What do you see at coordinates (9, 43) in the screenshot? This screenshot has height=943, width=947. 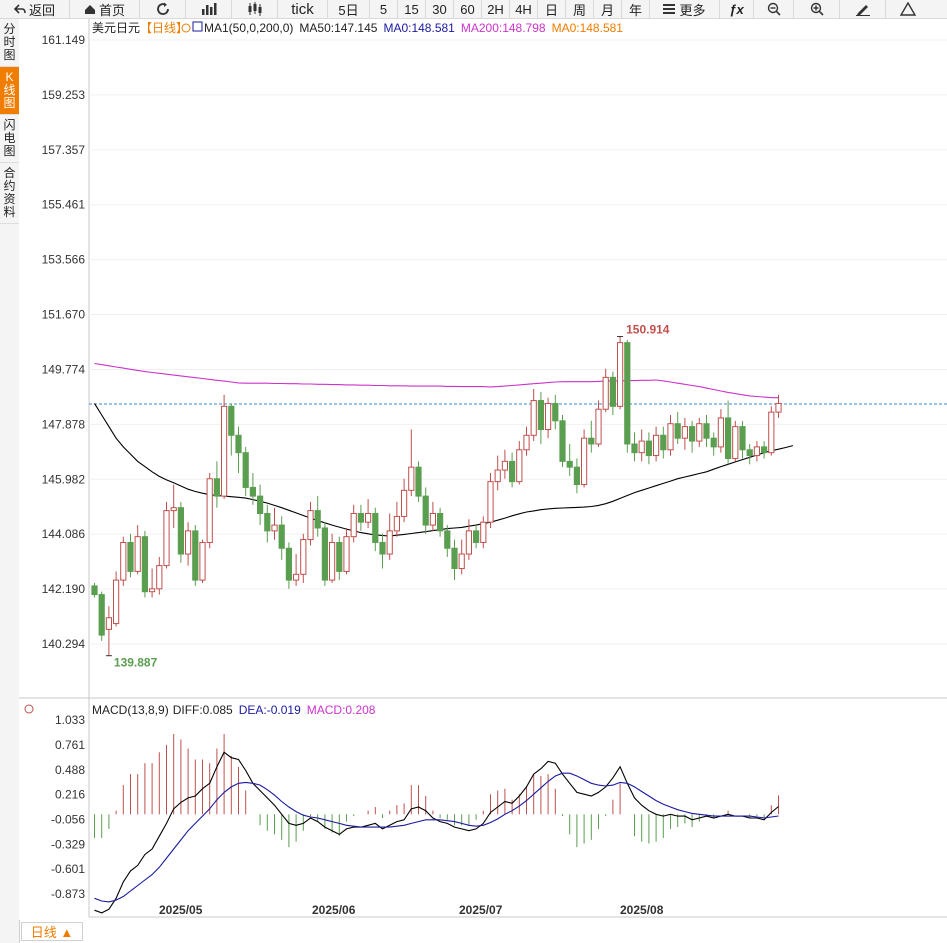 I see `sidebar-tab-0: 分时图` at bounding box center [9, 43].